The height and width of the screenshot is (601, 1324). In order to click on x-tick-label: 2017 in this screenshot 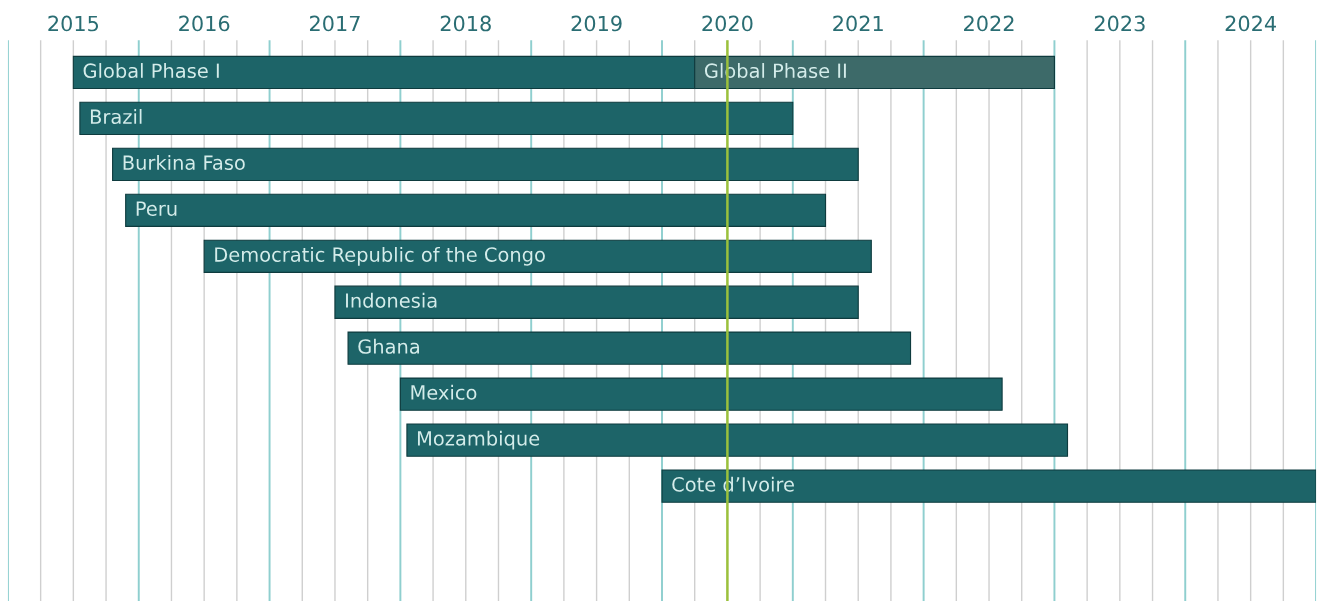, I will do `click(334, 23)`.